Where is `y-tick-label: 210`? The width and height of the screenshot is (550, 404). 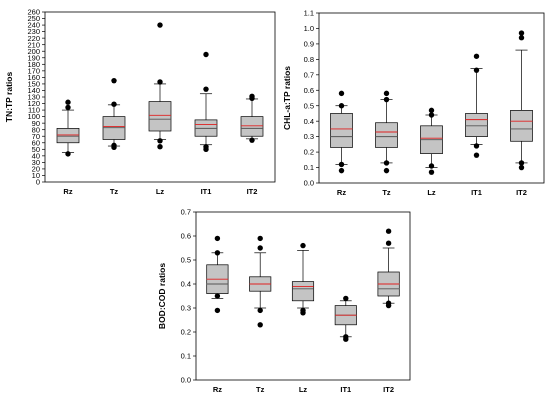
y-tick-label: 210 is located at coordinates (33, 44).